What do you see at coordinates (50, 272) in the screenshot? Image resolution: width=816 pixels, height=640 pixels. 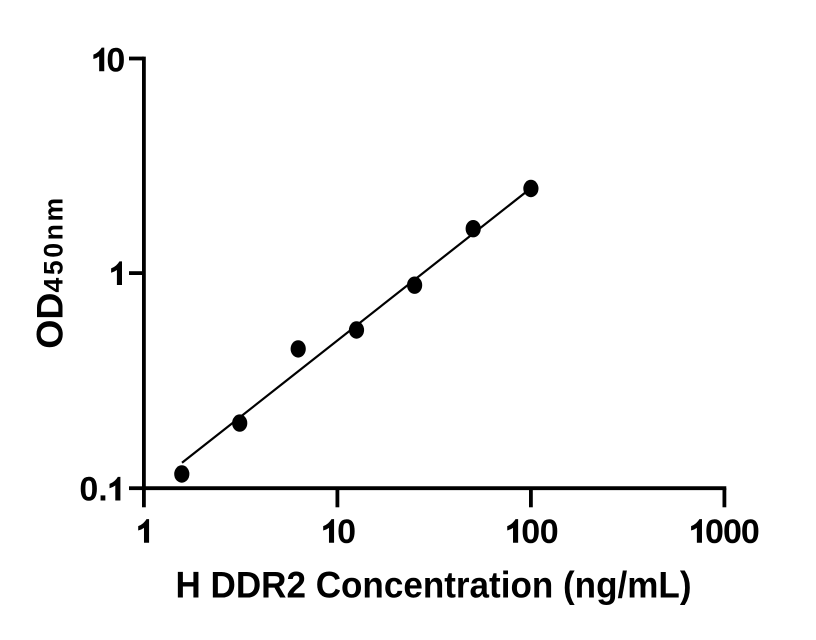 I see `svg-text: OD450nm` at bounding box center [50, 272].